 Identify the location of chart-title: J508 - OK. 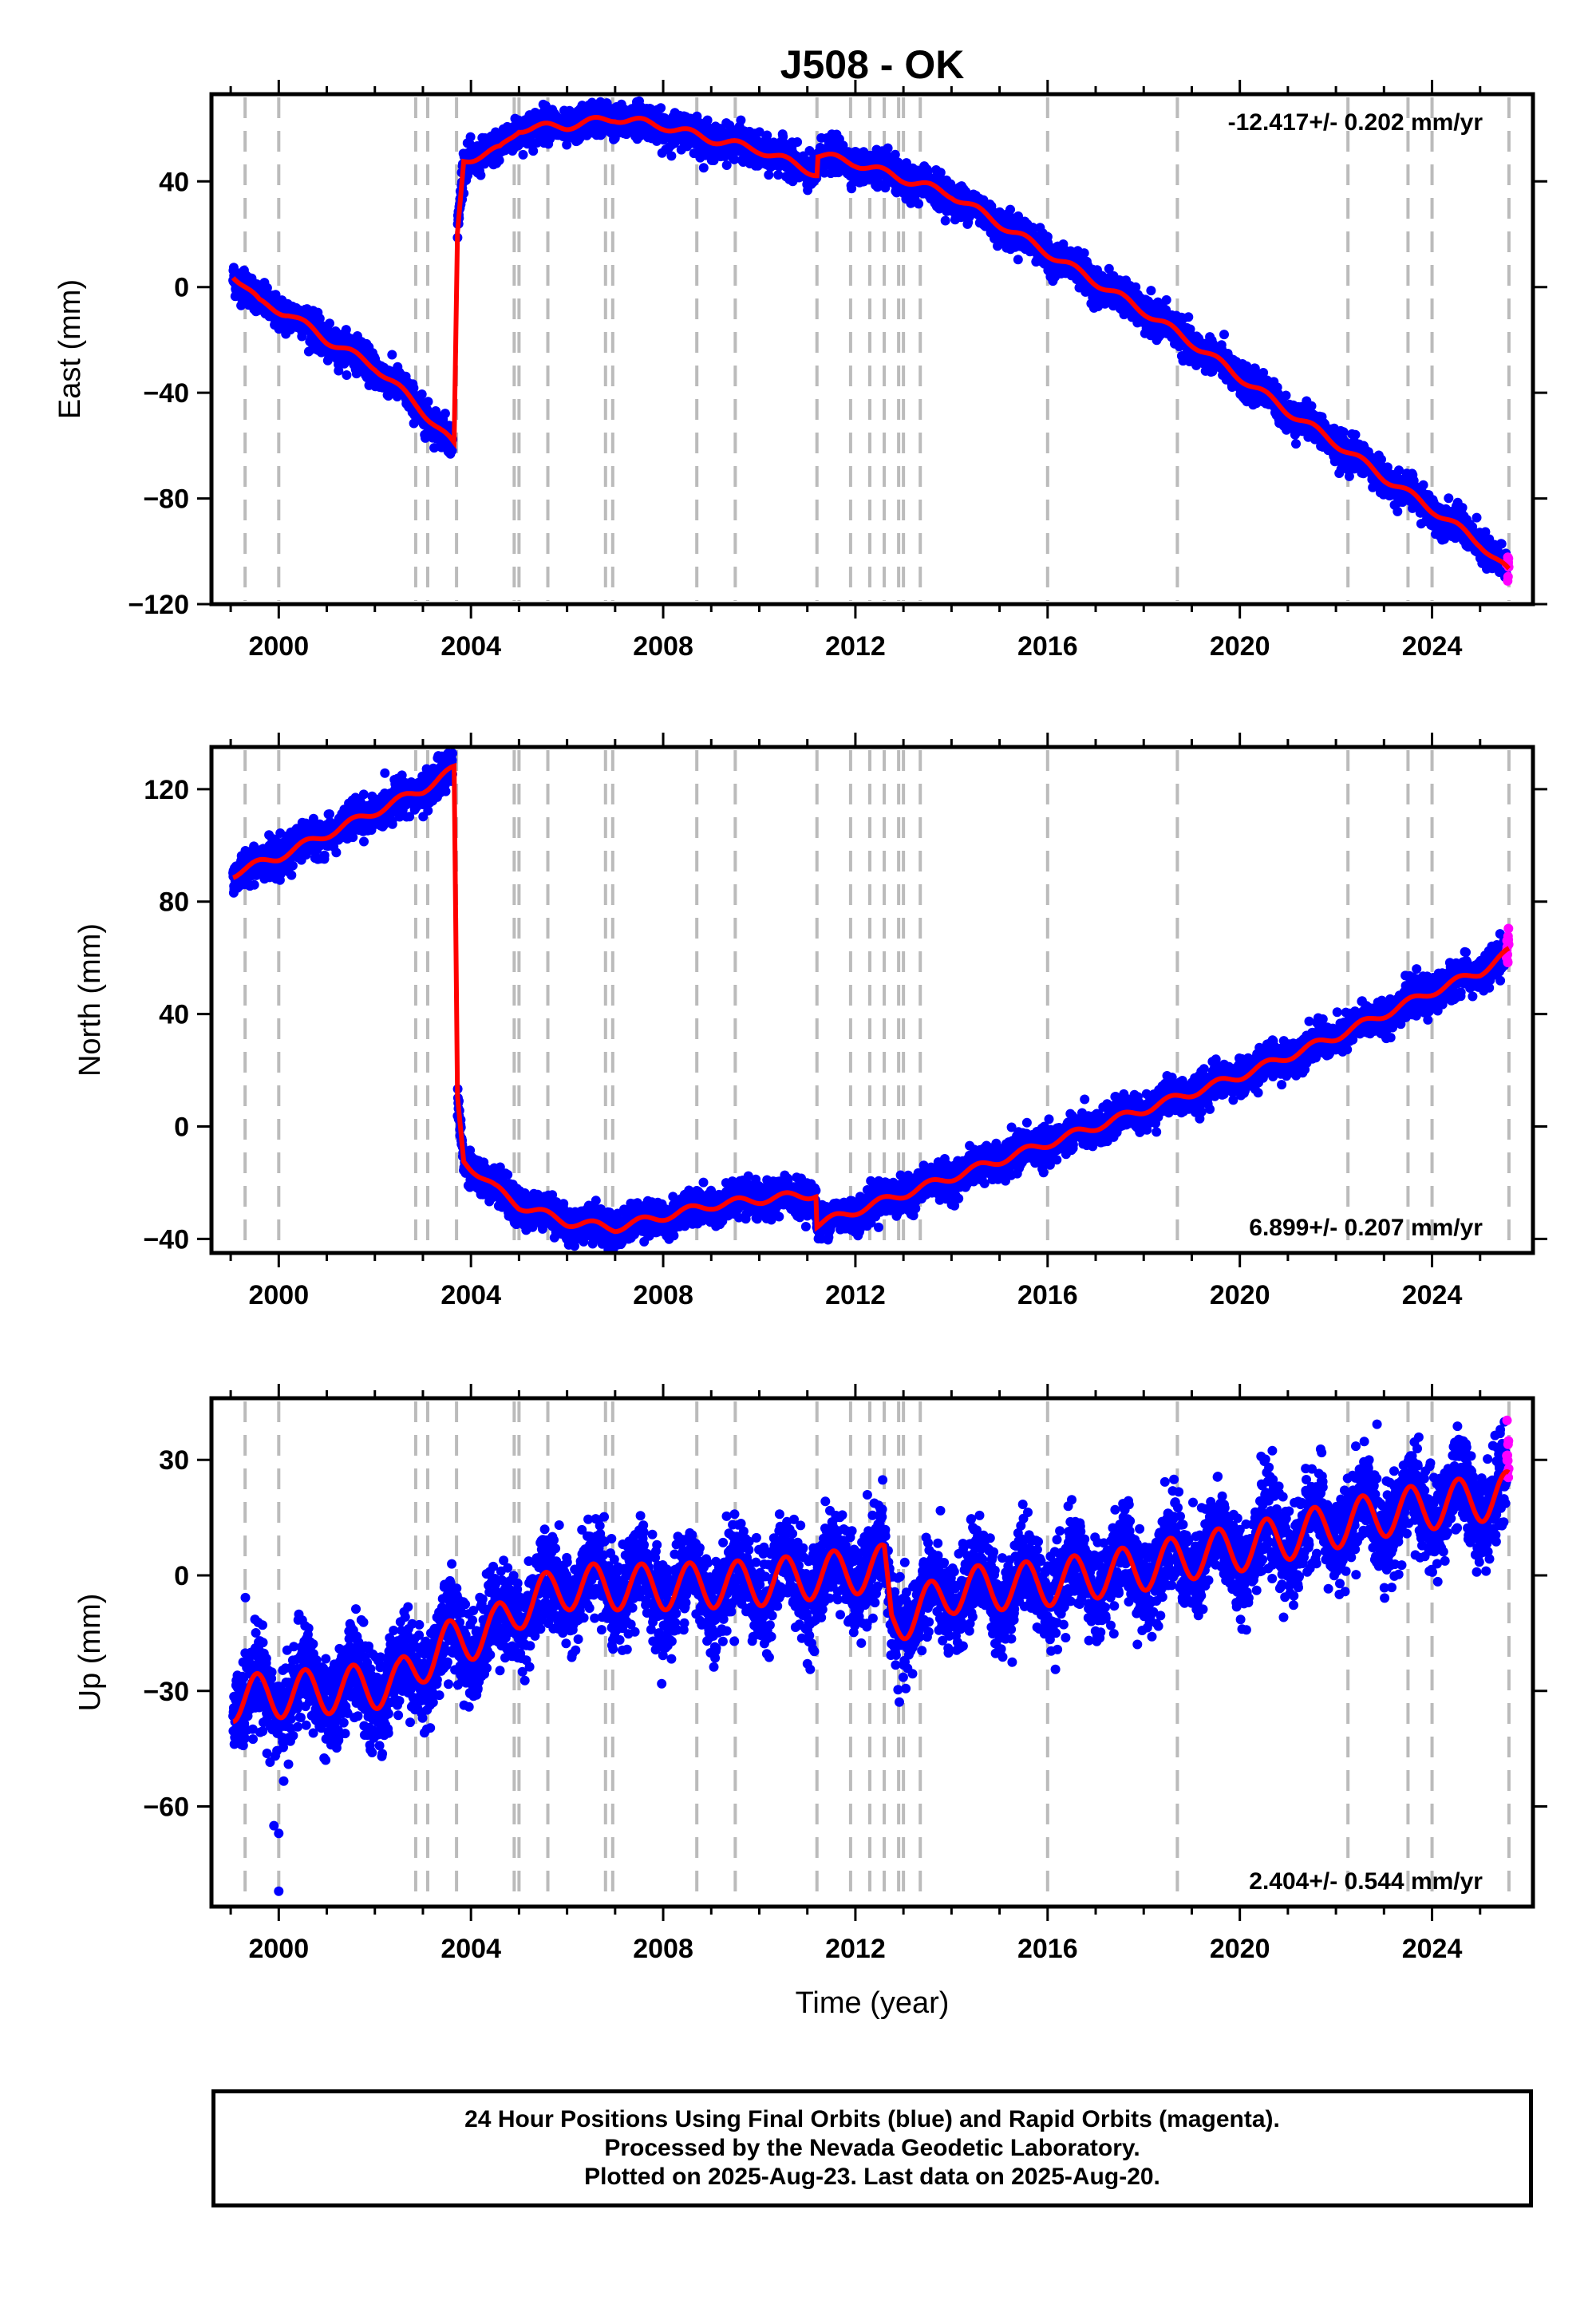
(873, 64).